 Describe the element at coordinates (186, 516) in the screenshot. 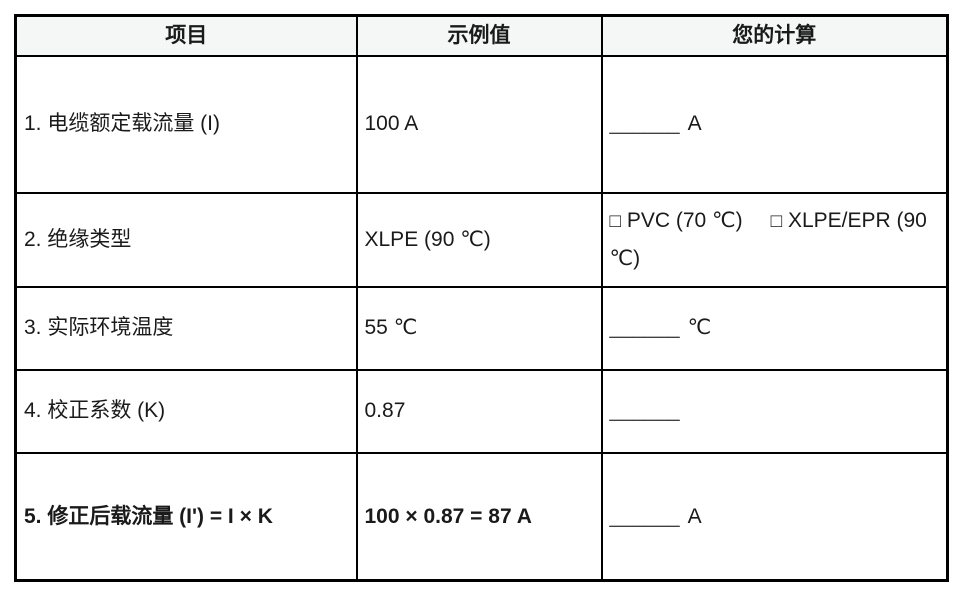

I see `item-cell: 5. 修正后载流量 (I') = I × K` at that location.